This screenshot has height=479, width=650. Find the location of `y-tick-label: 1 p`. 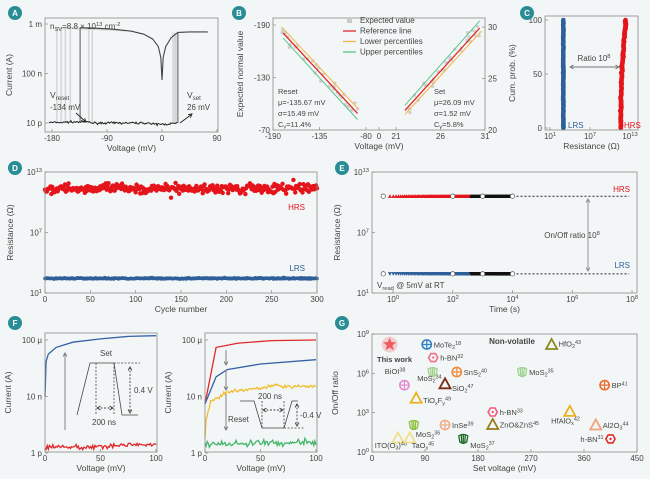

y-tick-label: 1 p is located at coordinates (37, 453).